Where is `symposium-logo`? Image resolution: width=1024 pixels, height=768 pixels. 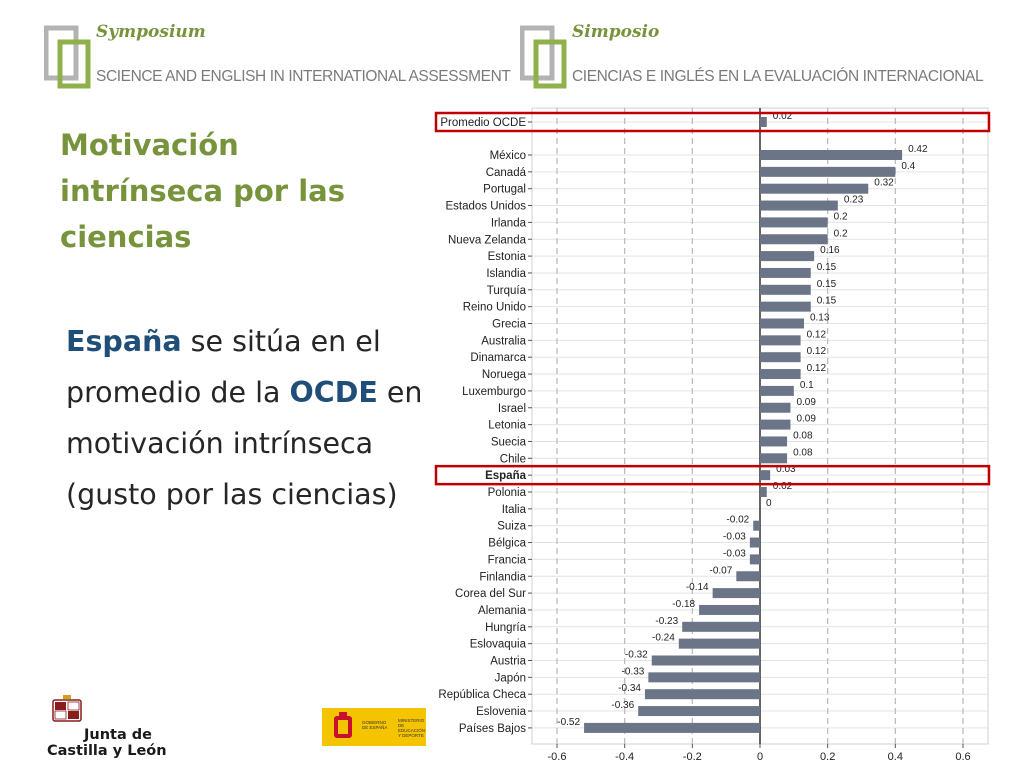
symposium-logo is located at coordinates (68, 57).